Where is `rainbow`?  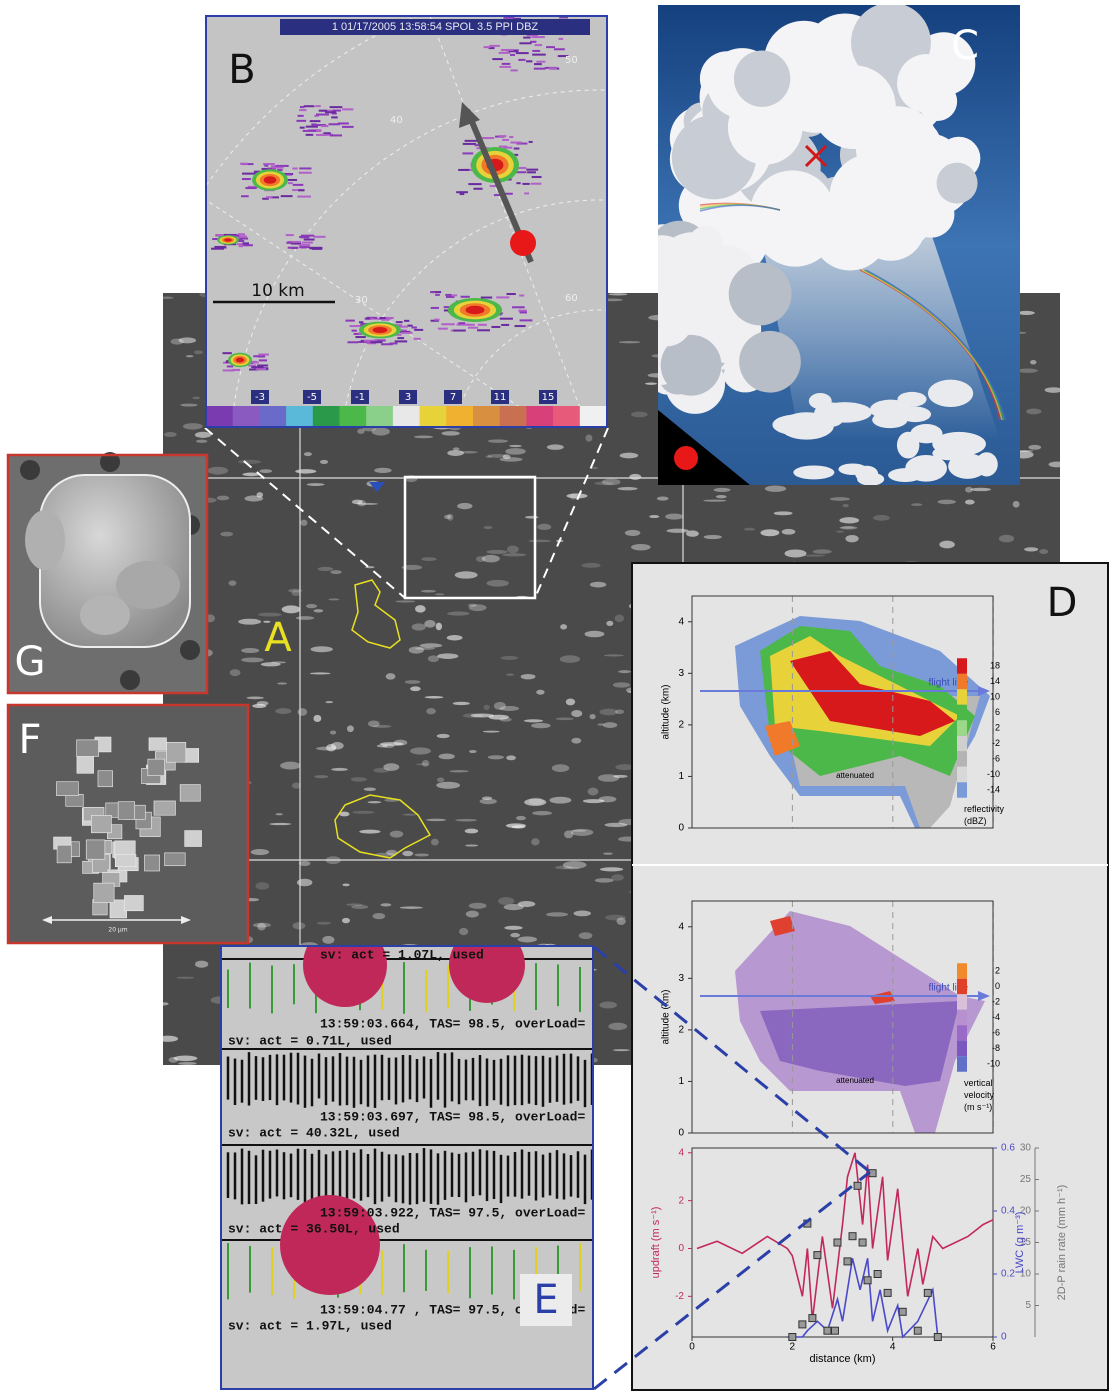 rainbow is located at coordinates (932, 345).